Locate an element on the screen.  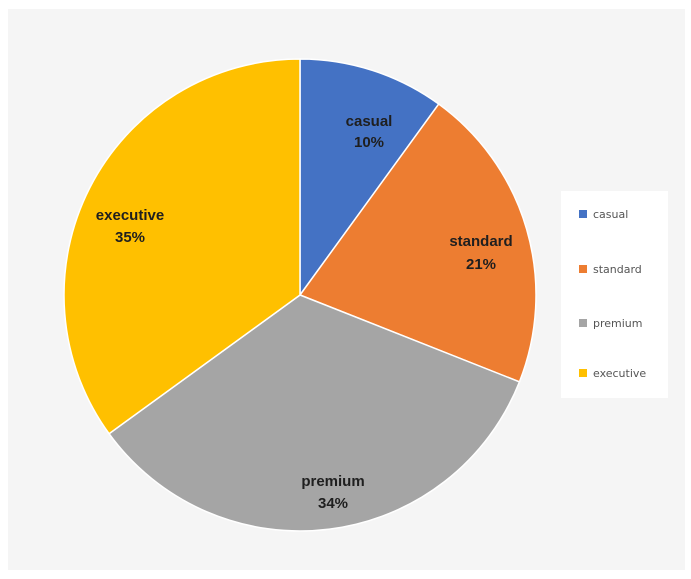
legend-label-premium: premium is located at coordinates (618, 323).